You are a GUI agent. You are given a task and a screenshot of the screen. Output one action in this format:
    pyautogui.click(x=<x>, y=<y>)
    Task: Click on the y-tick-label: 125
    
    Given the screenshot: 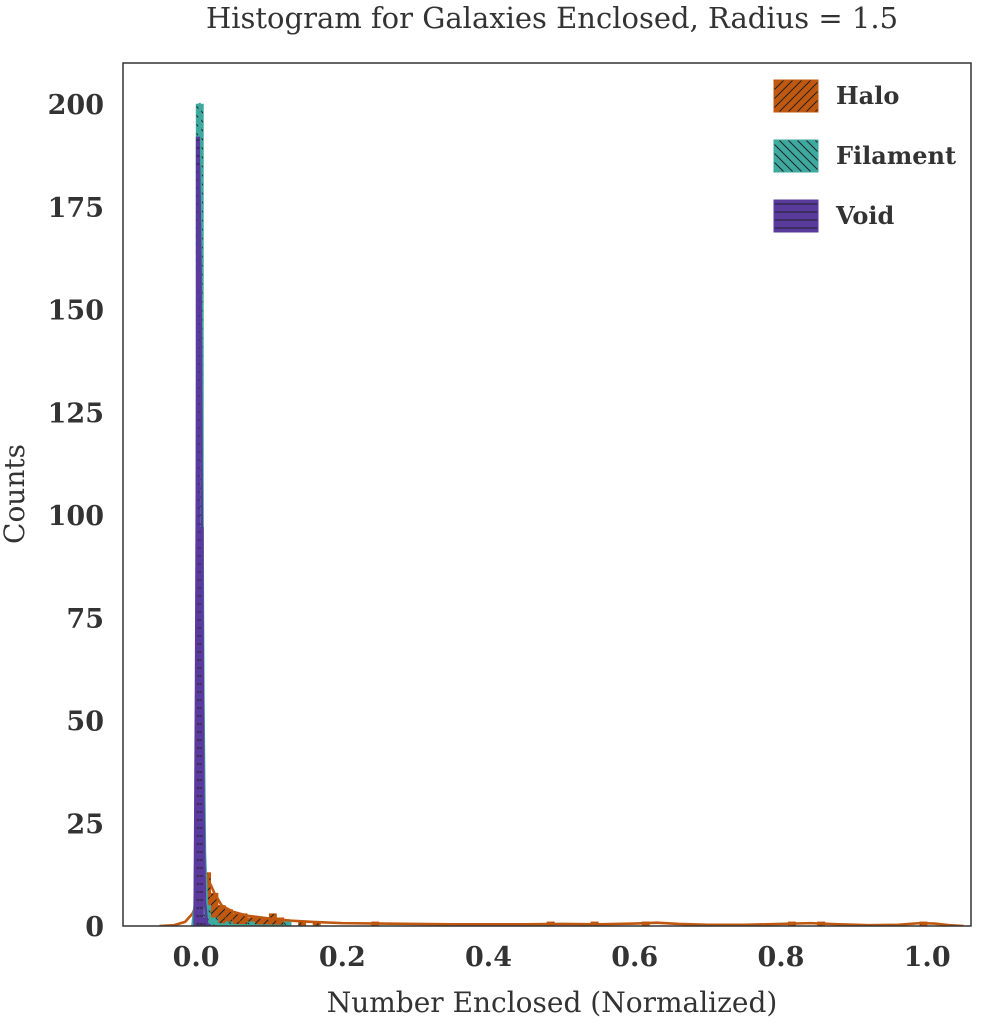 What is the action you would take?
    pyautogui.click(x=76, y=413)
    